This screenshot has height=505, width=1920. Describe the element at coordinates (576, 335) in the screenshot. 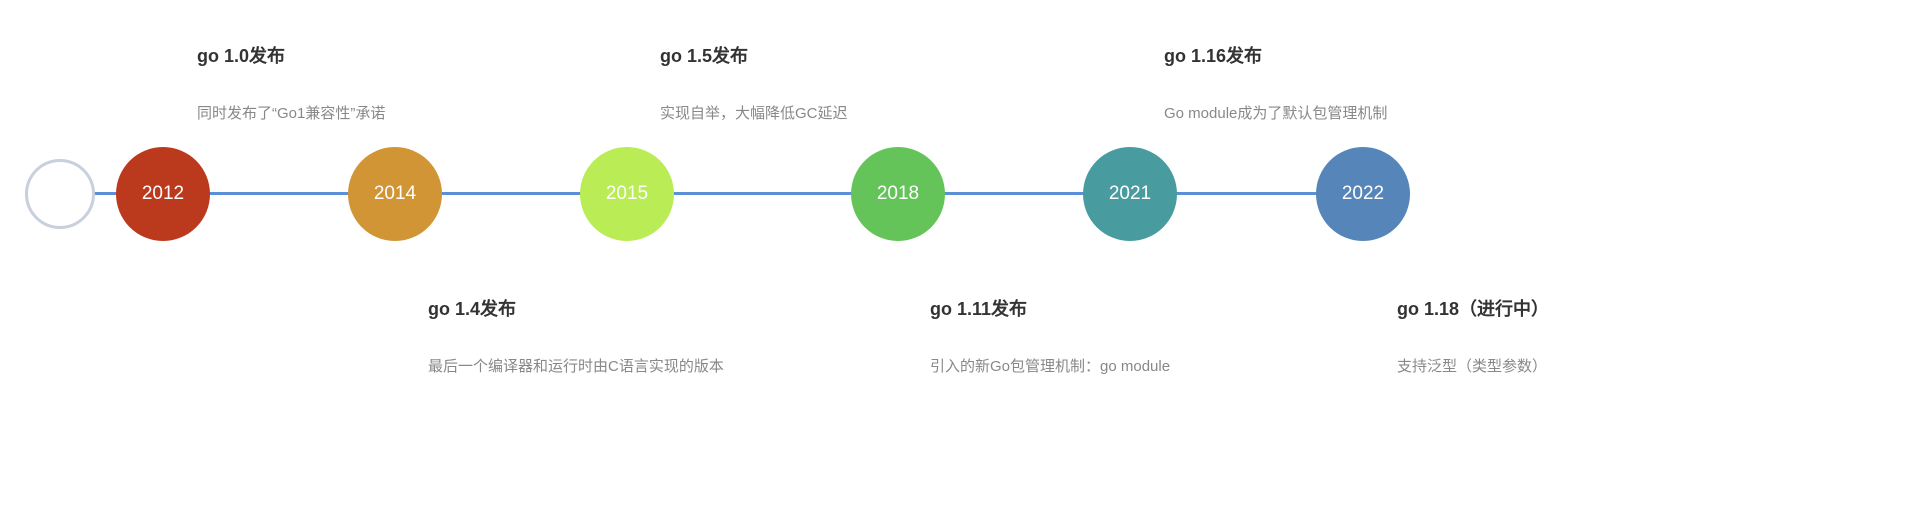

I see `event-go1-4: go 1.4发布 最后一个编译器和运行时由C语言实现的版本` at that location.